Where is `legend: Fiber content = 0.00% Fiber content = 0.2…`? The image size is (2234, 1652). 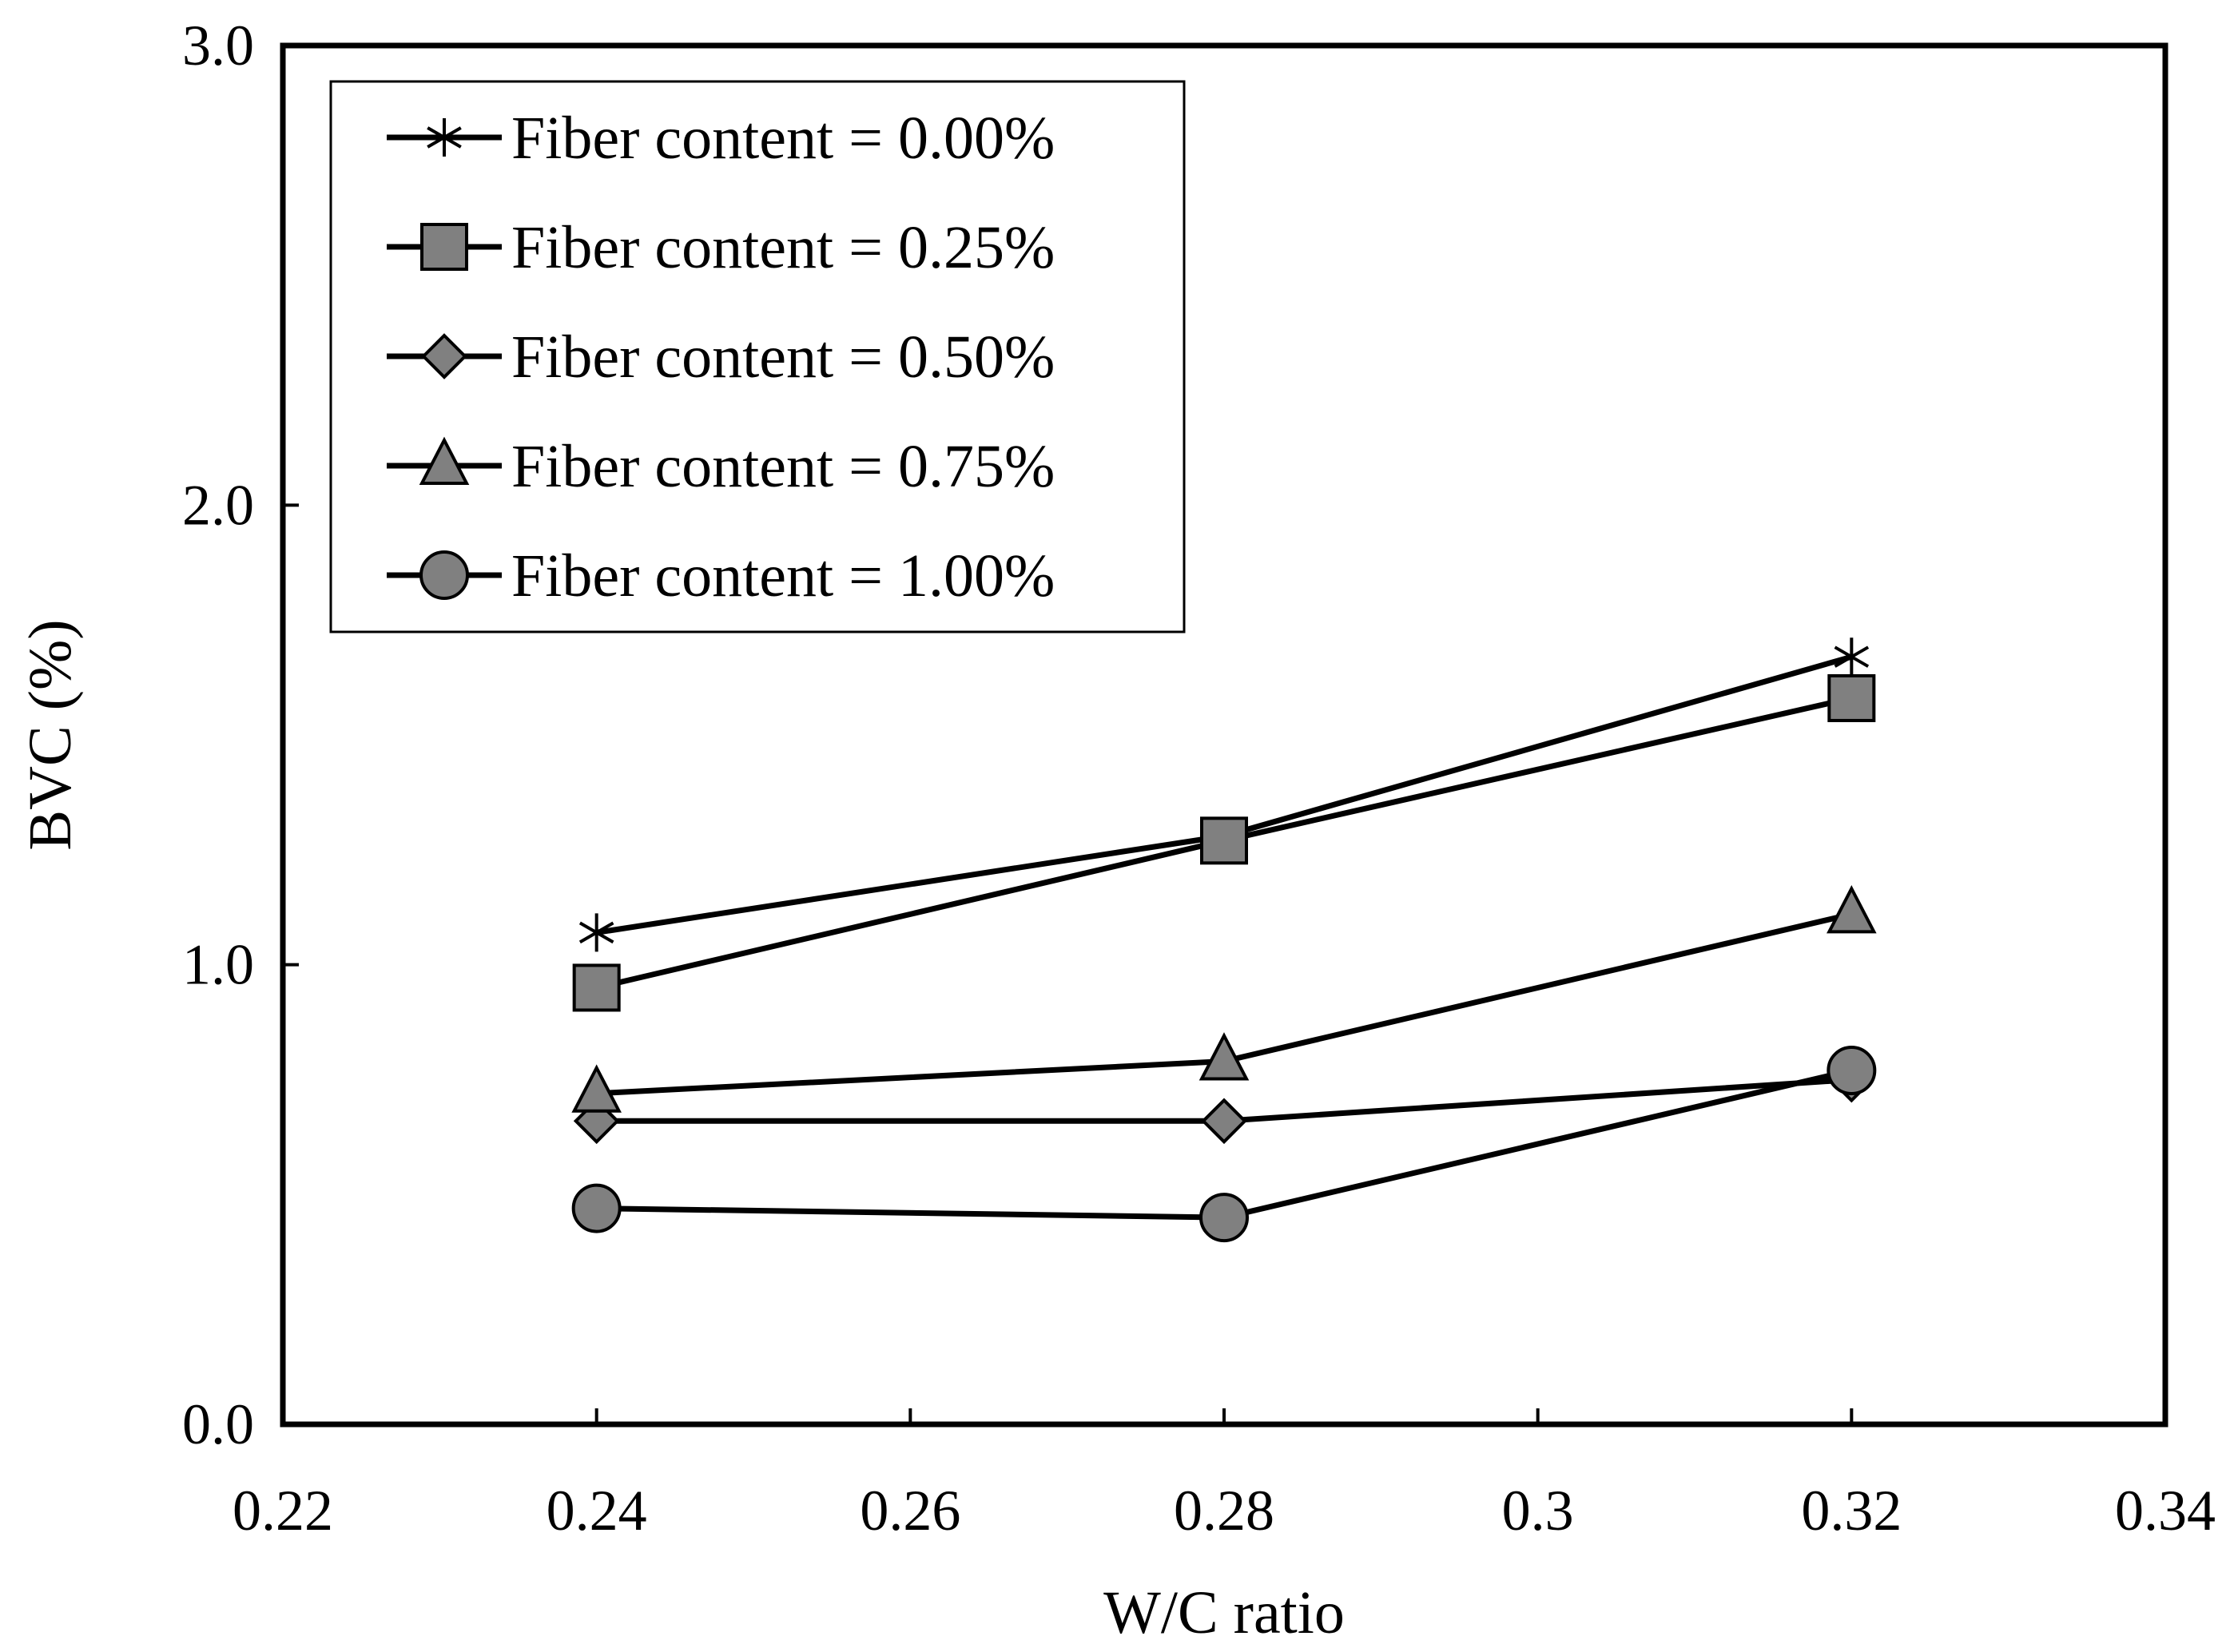
legend: Fiber content = 0.00% Fiber content = 0.2… is located at coordinates (757, 356).